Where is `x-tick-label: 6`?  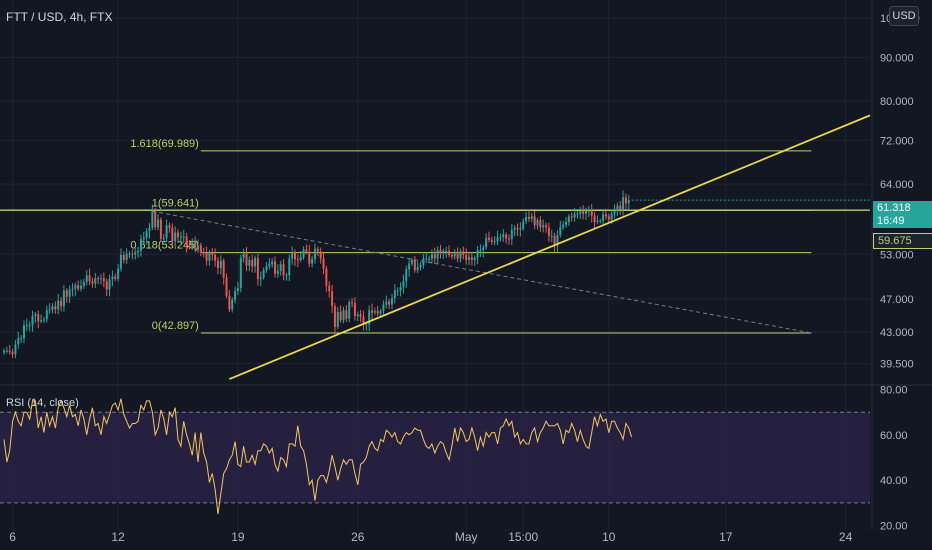 x-tick-label: 6 is located at coordinates (12, 537).